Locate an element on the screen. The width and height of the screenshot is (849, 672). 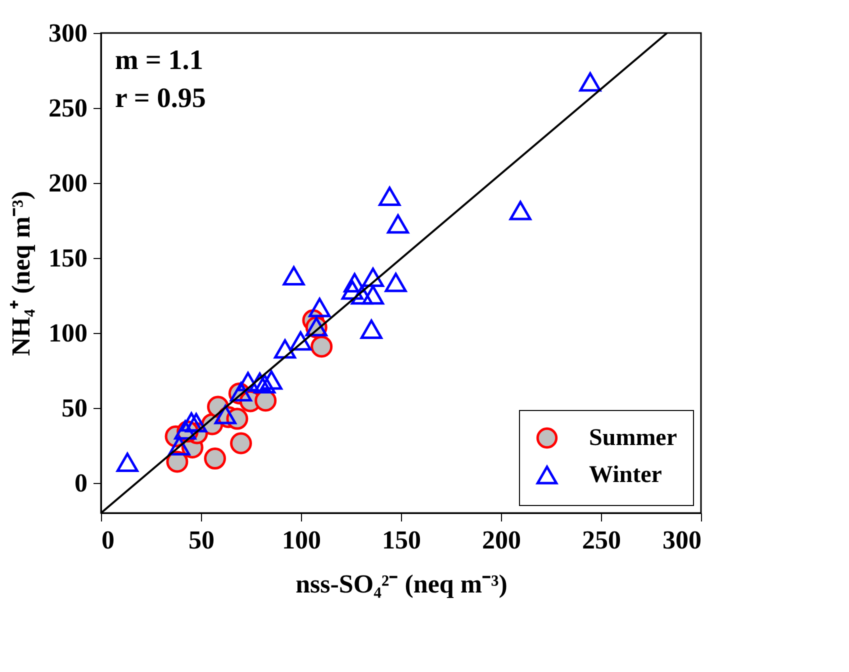
annotation: r = 0.95 is located at coordinates (160, 98).